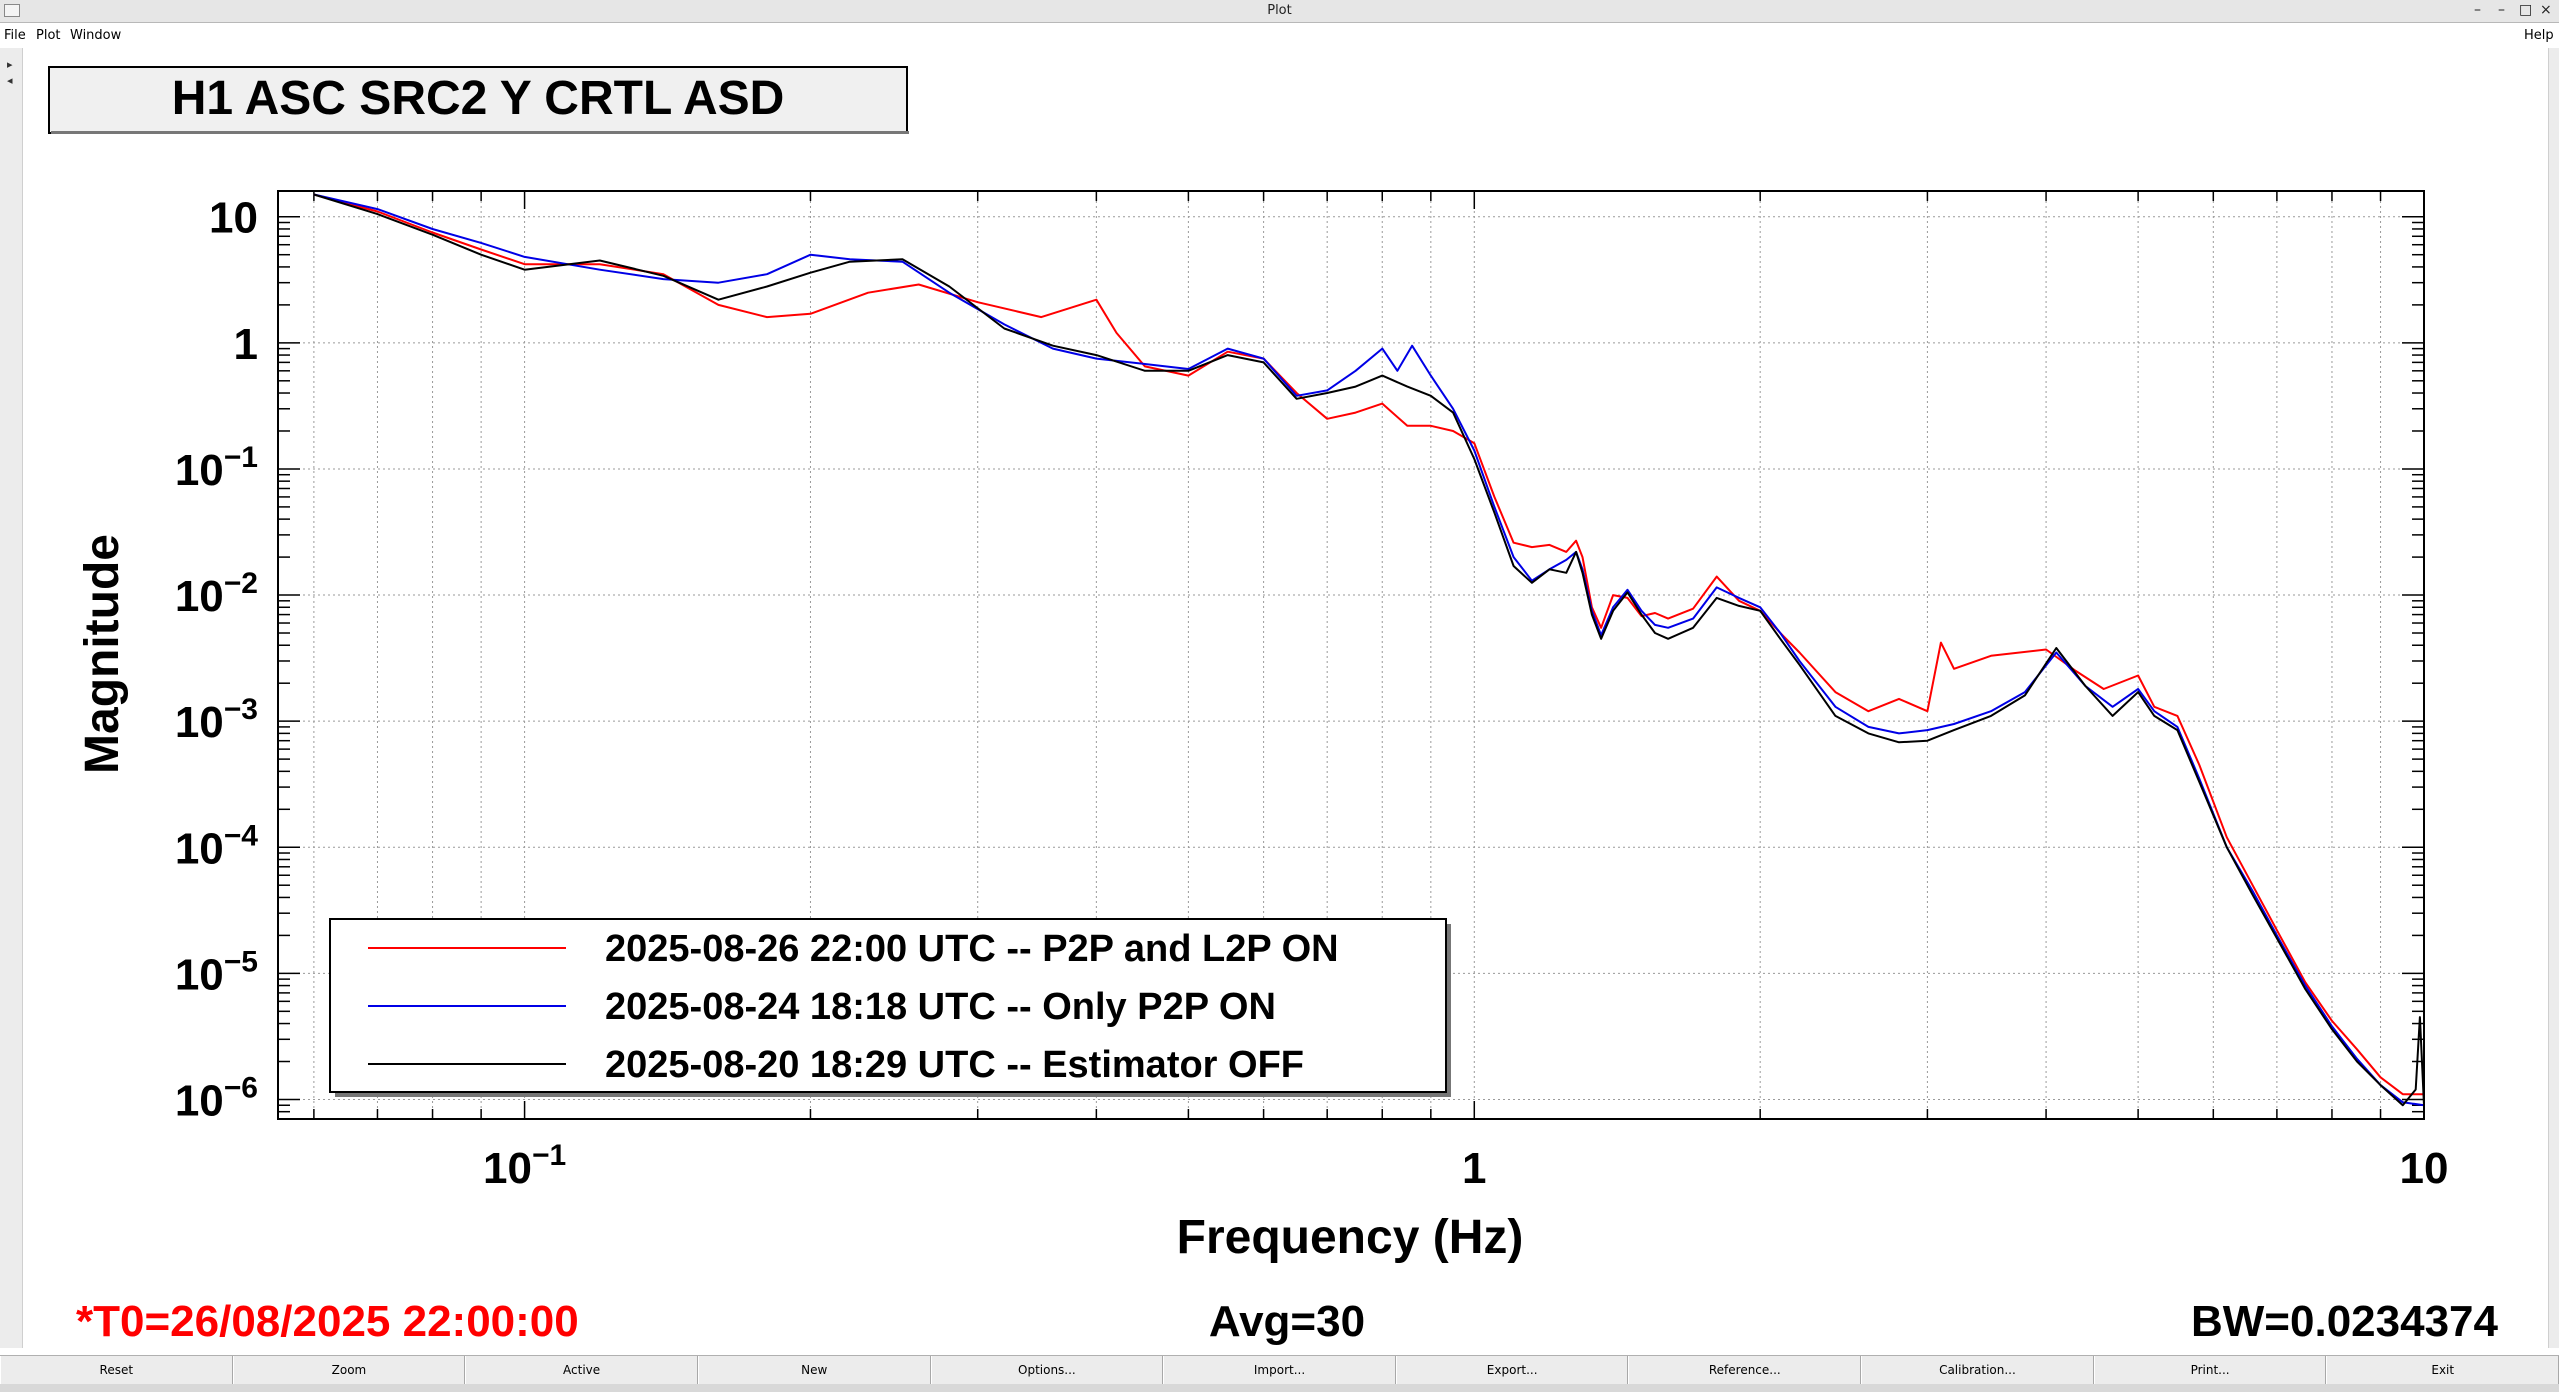 The height and width of the screenshot is (1392, 2559). I want to click on chart-title: H1 ASC SRC2 Y CRTL ASD, so click(478, 98).